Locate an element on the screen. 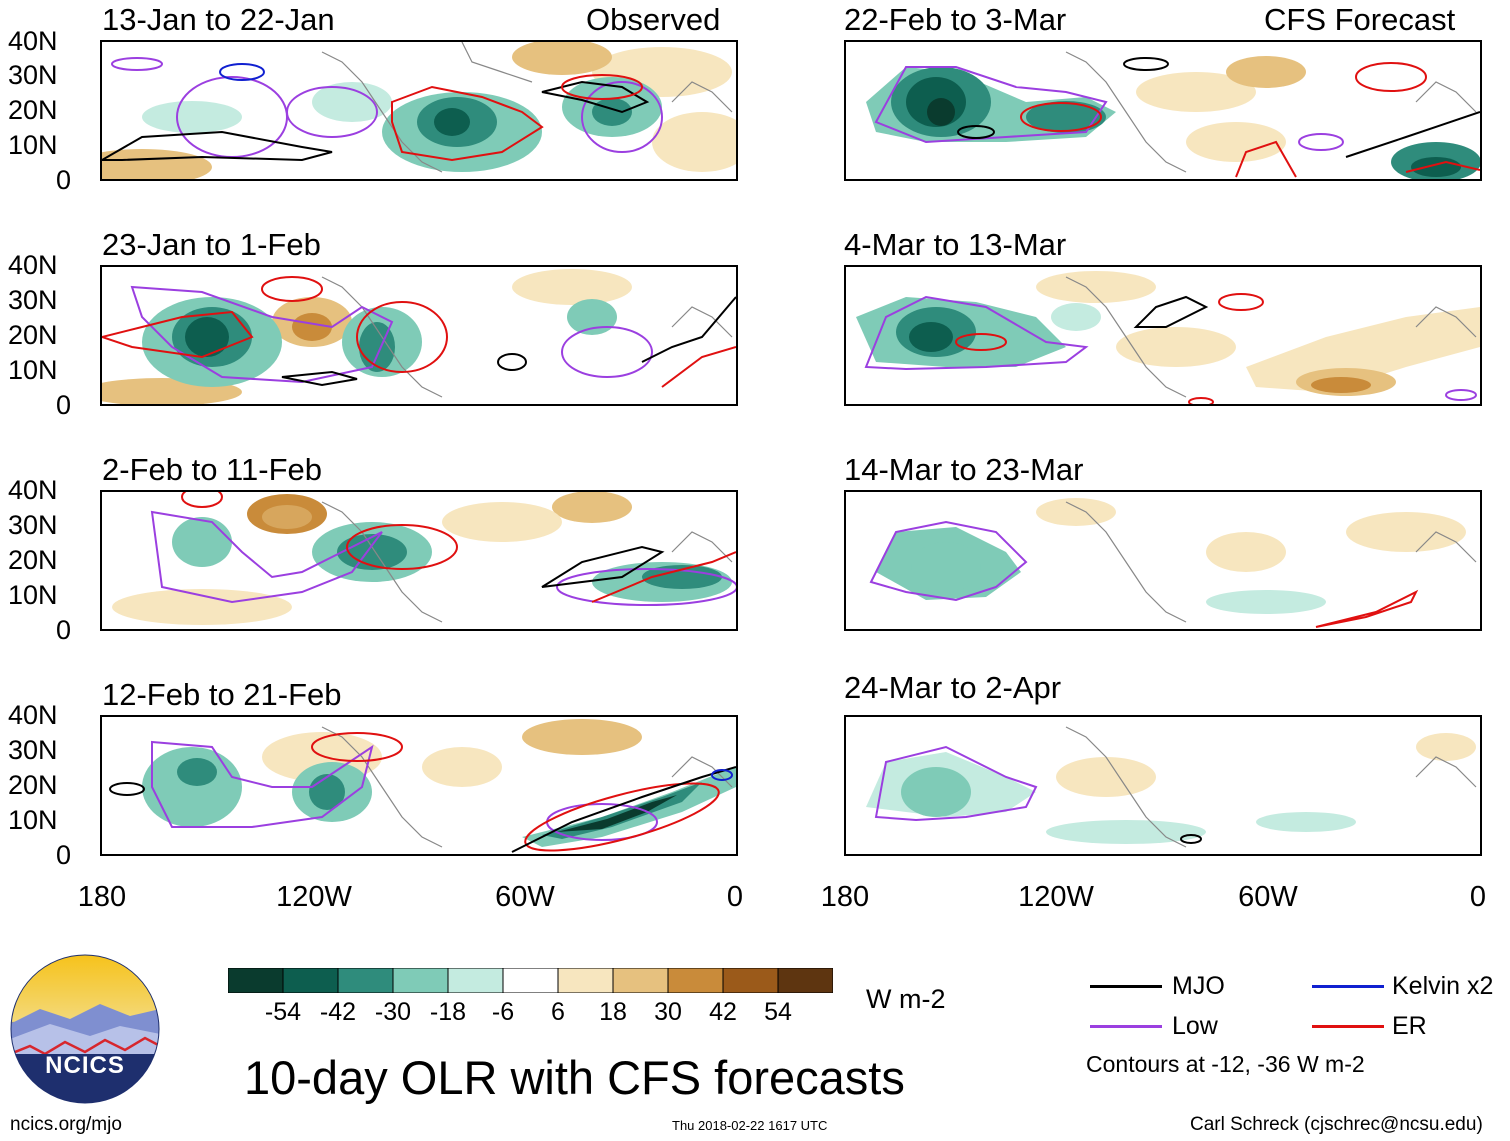 This screenshot has width=1510, height=1141. colorbar-label: 30 is located at coordinates (668, 1012).